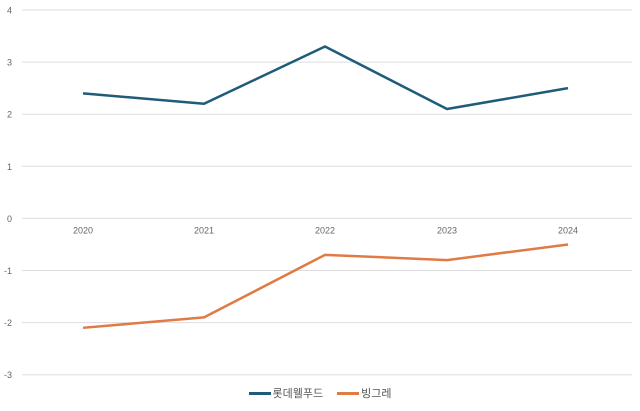 The image size is (640, 411). Describe the element at coordinates (8, 323) in the screenshot. I see `svg-text: -2` at that location.